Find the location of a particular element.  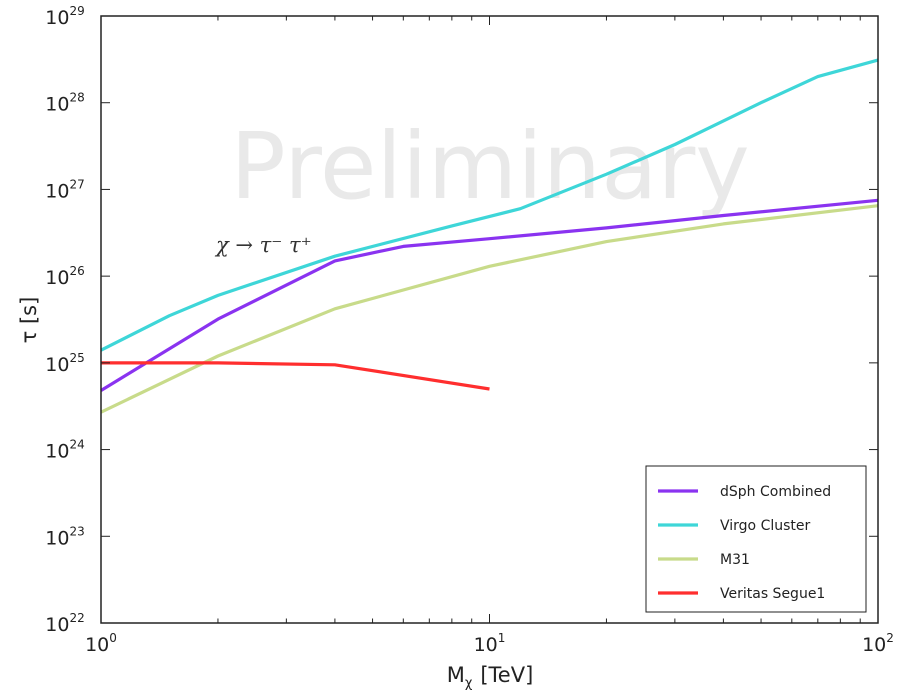

x-tick-label: 10⁰ is located at coordinates (101, 643).